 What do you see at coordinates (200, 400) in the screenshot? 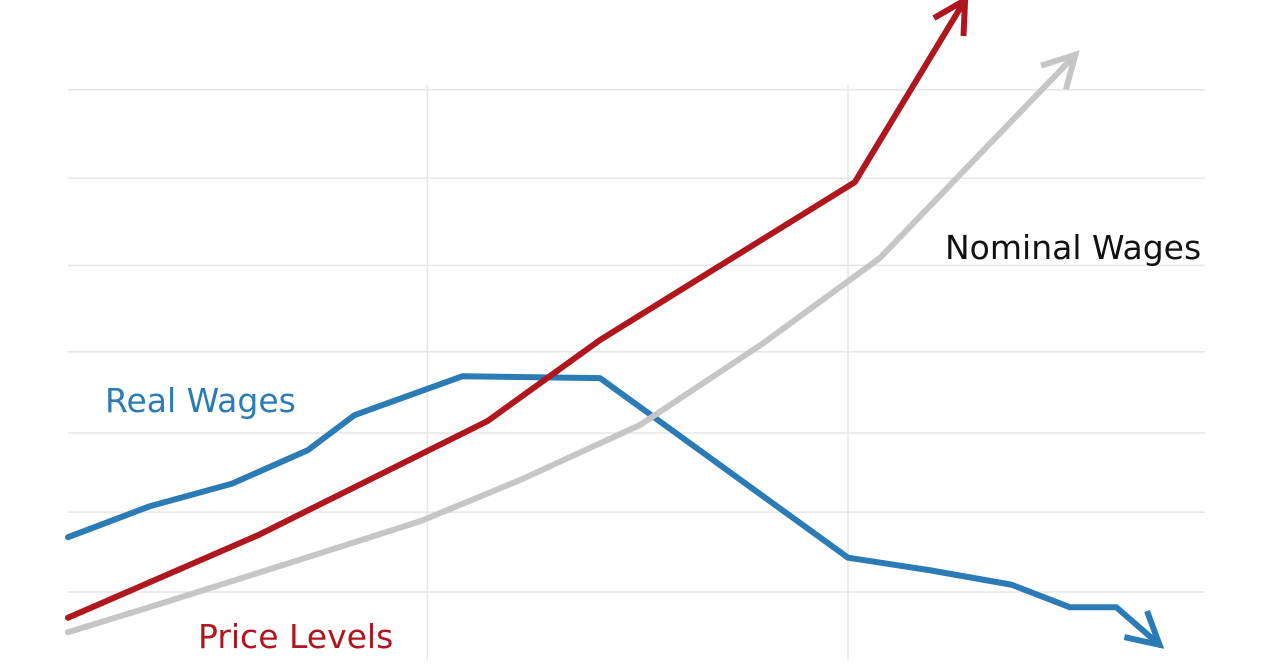
I see `label-real-wages: Real Wages` at bounding box center [200, 400].